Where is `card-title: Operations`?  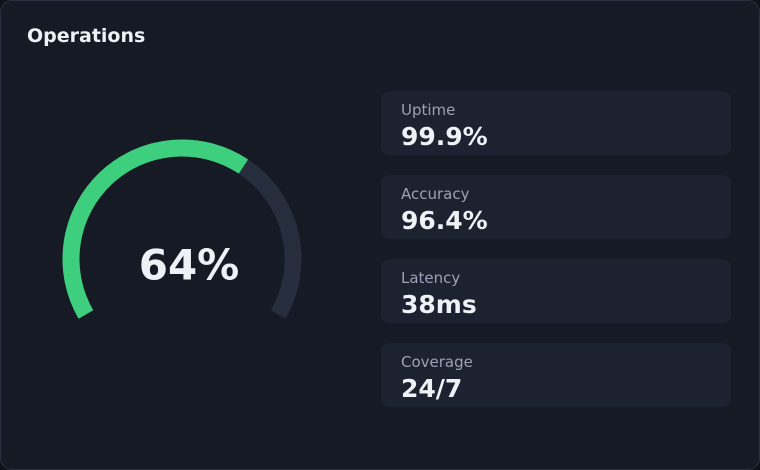
card-title: Operations is located at coordinates (86, 36).